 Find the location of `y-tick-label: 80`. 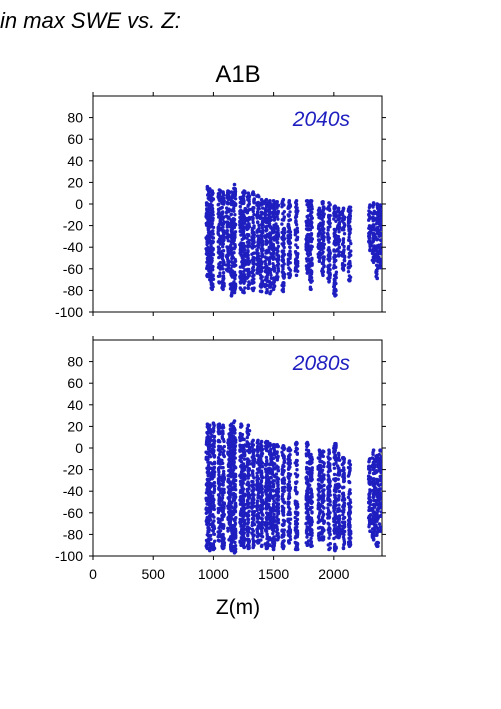

y-tick-label: 80 is located at coordinates (75, 118).